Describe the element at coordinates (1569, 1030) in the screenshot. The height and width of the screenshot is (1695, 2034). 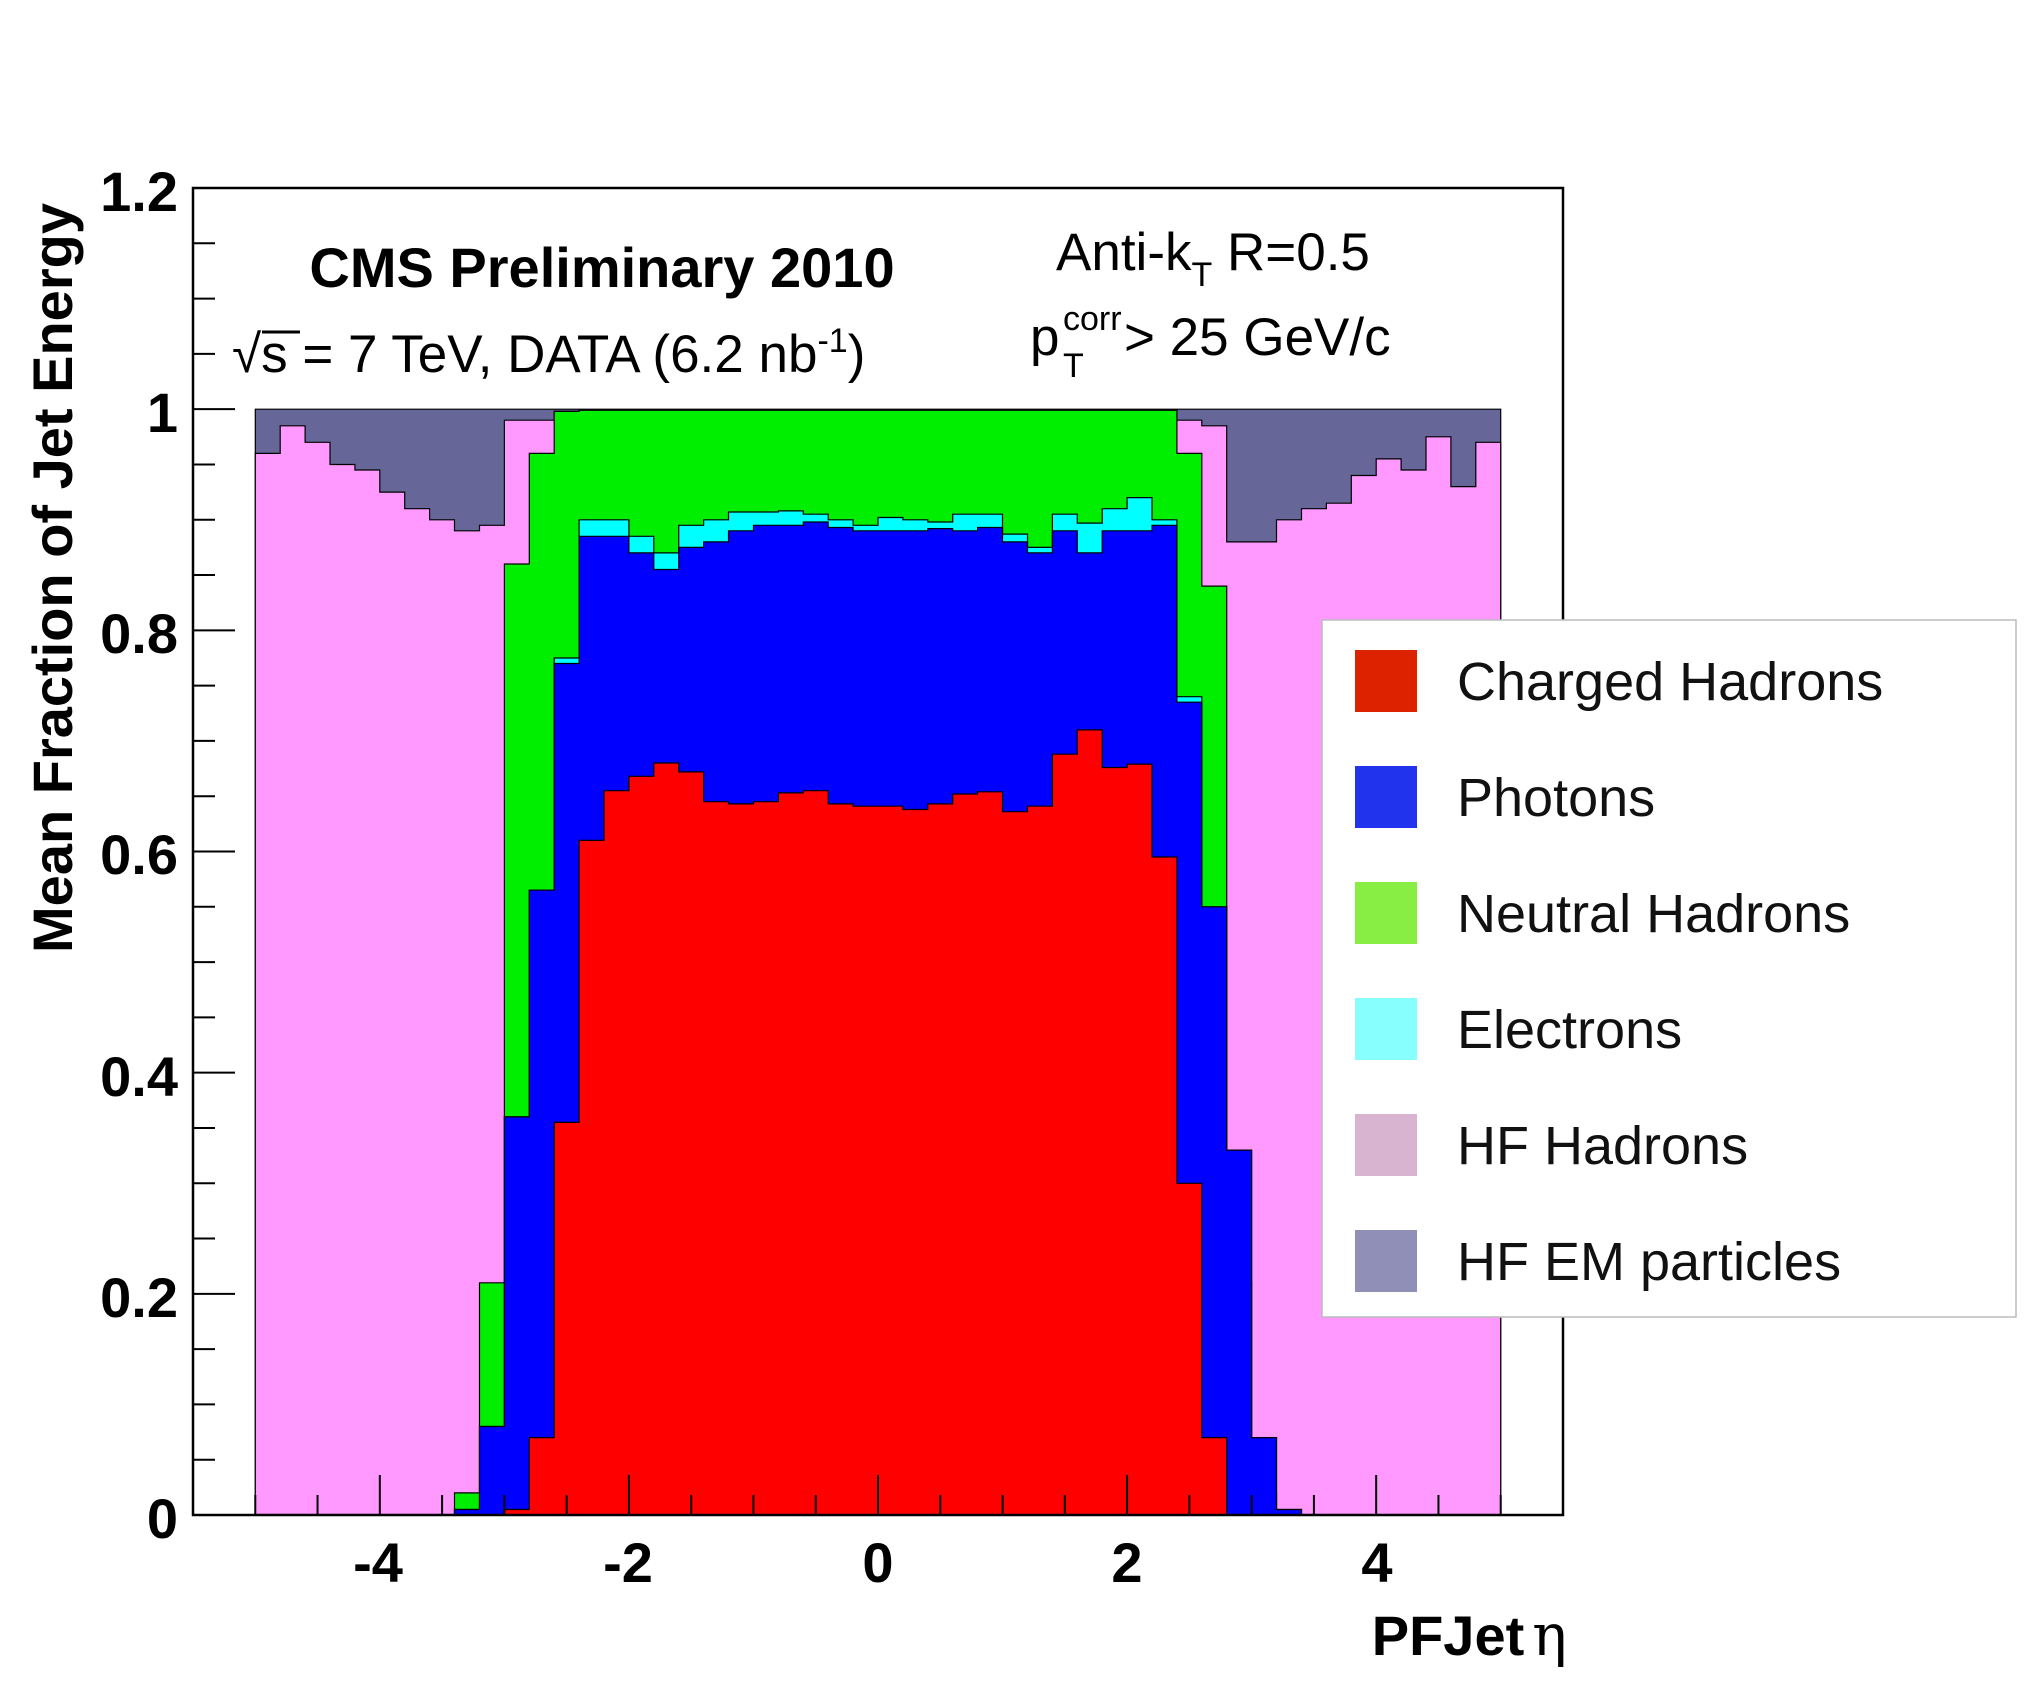
I see `legend-label: Electrons` at that location.